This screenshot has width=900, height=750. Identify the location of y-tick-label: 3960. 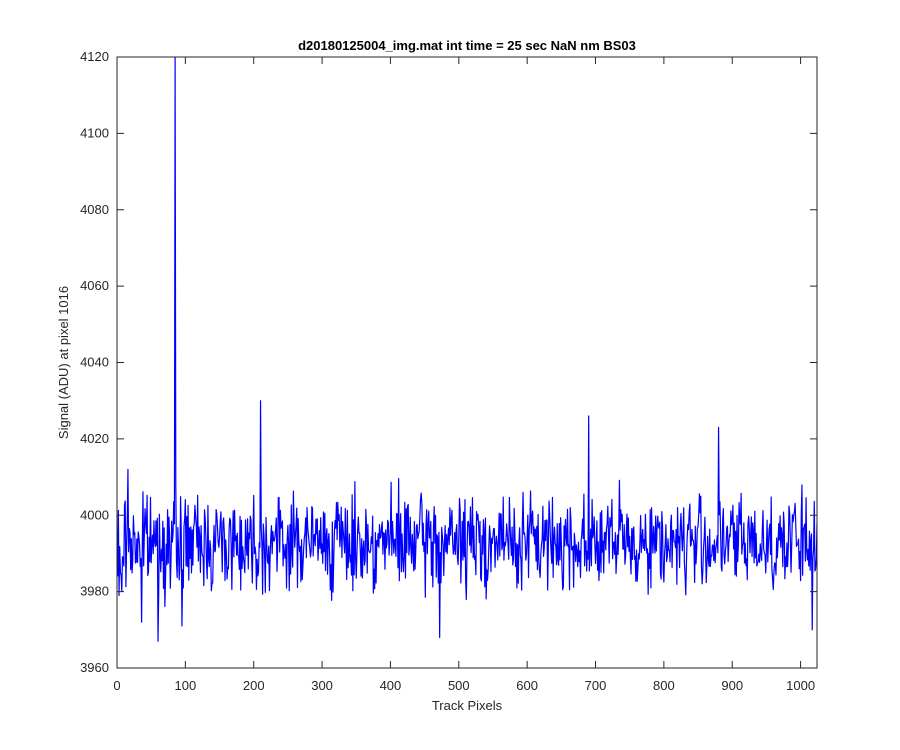
(94, 667).